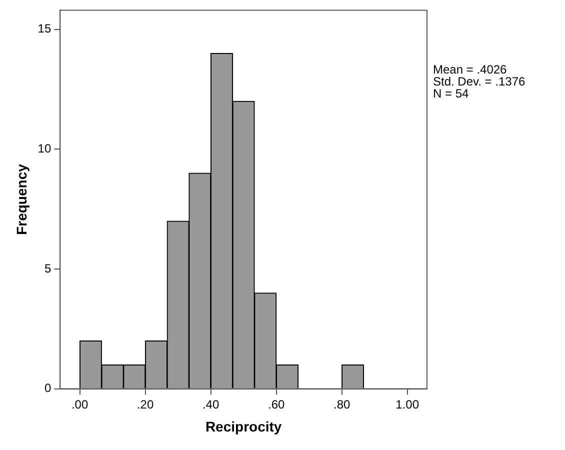  Describe the element at coordinates (79, 404) in the screenshot. I see `x-tick-label: .00` at that location.